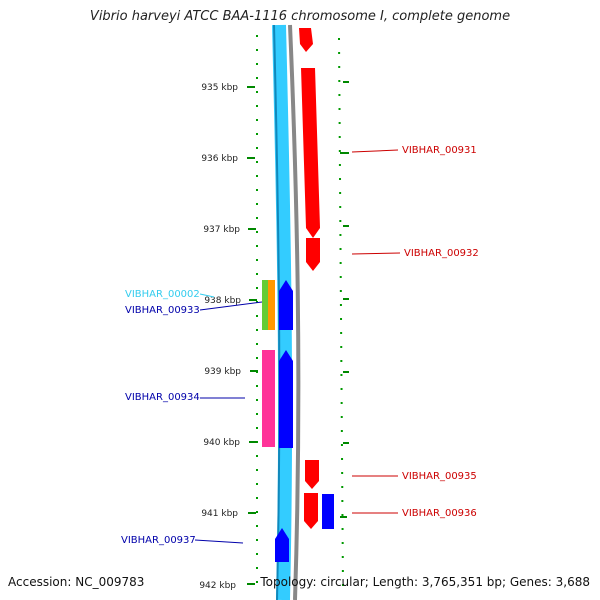 The image size is (600, 600). I want to click on gc-content-track-right, so click(341, 314).